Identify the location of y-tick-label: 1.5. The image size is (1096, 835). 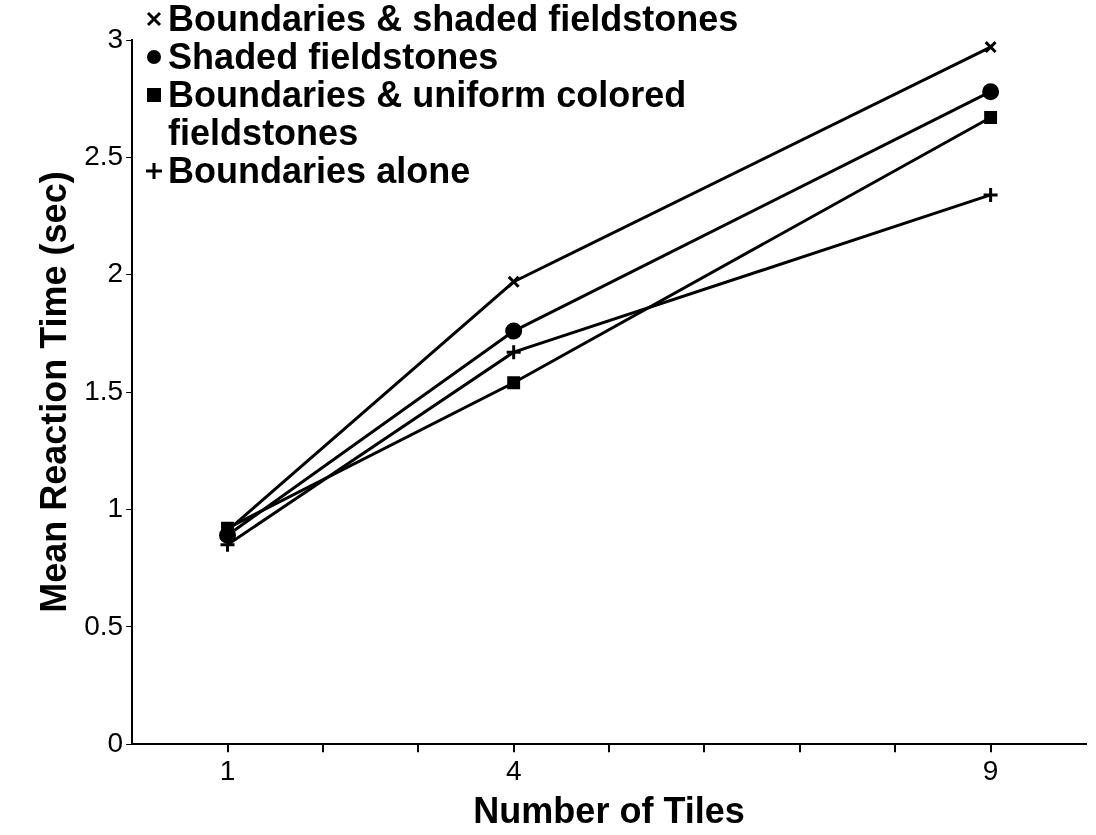
(104, 390).